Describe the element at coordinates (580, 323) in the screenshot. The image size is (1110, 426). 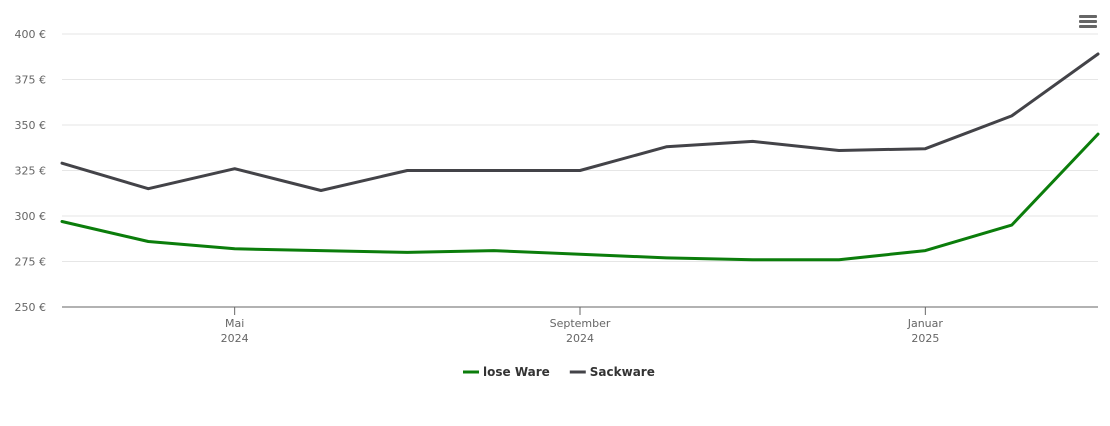
I see `x-tick-label: September` at that location.